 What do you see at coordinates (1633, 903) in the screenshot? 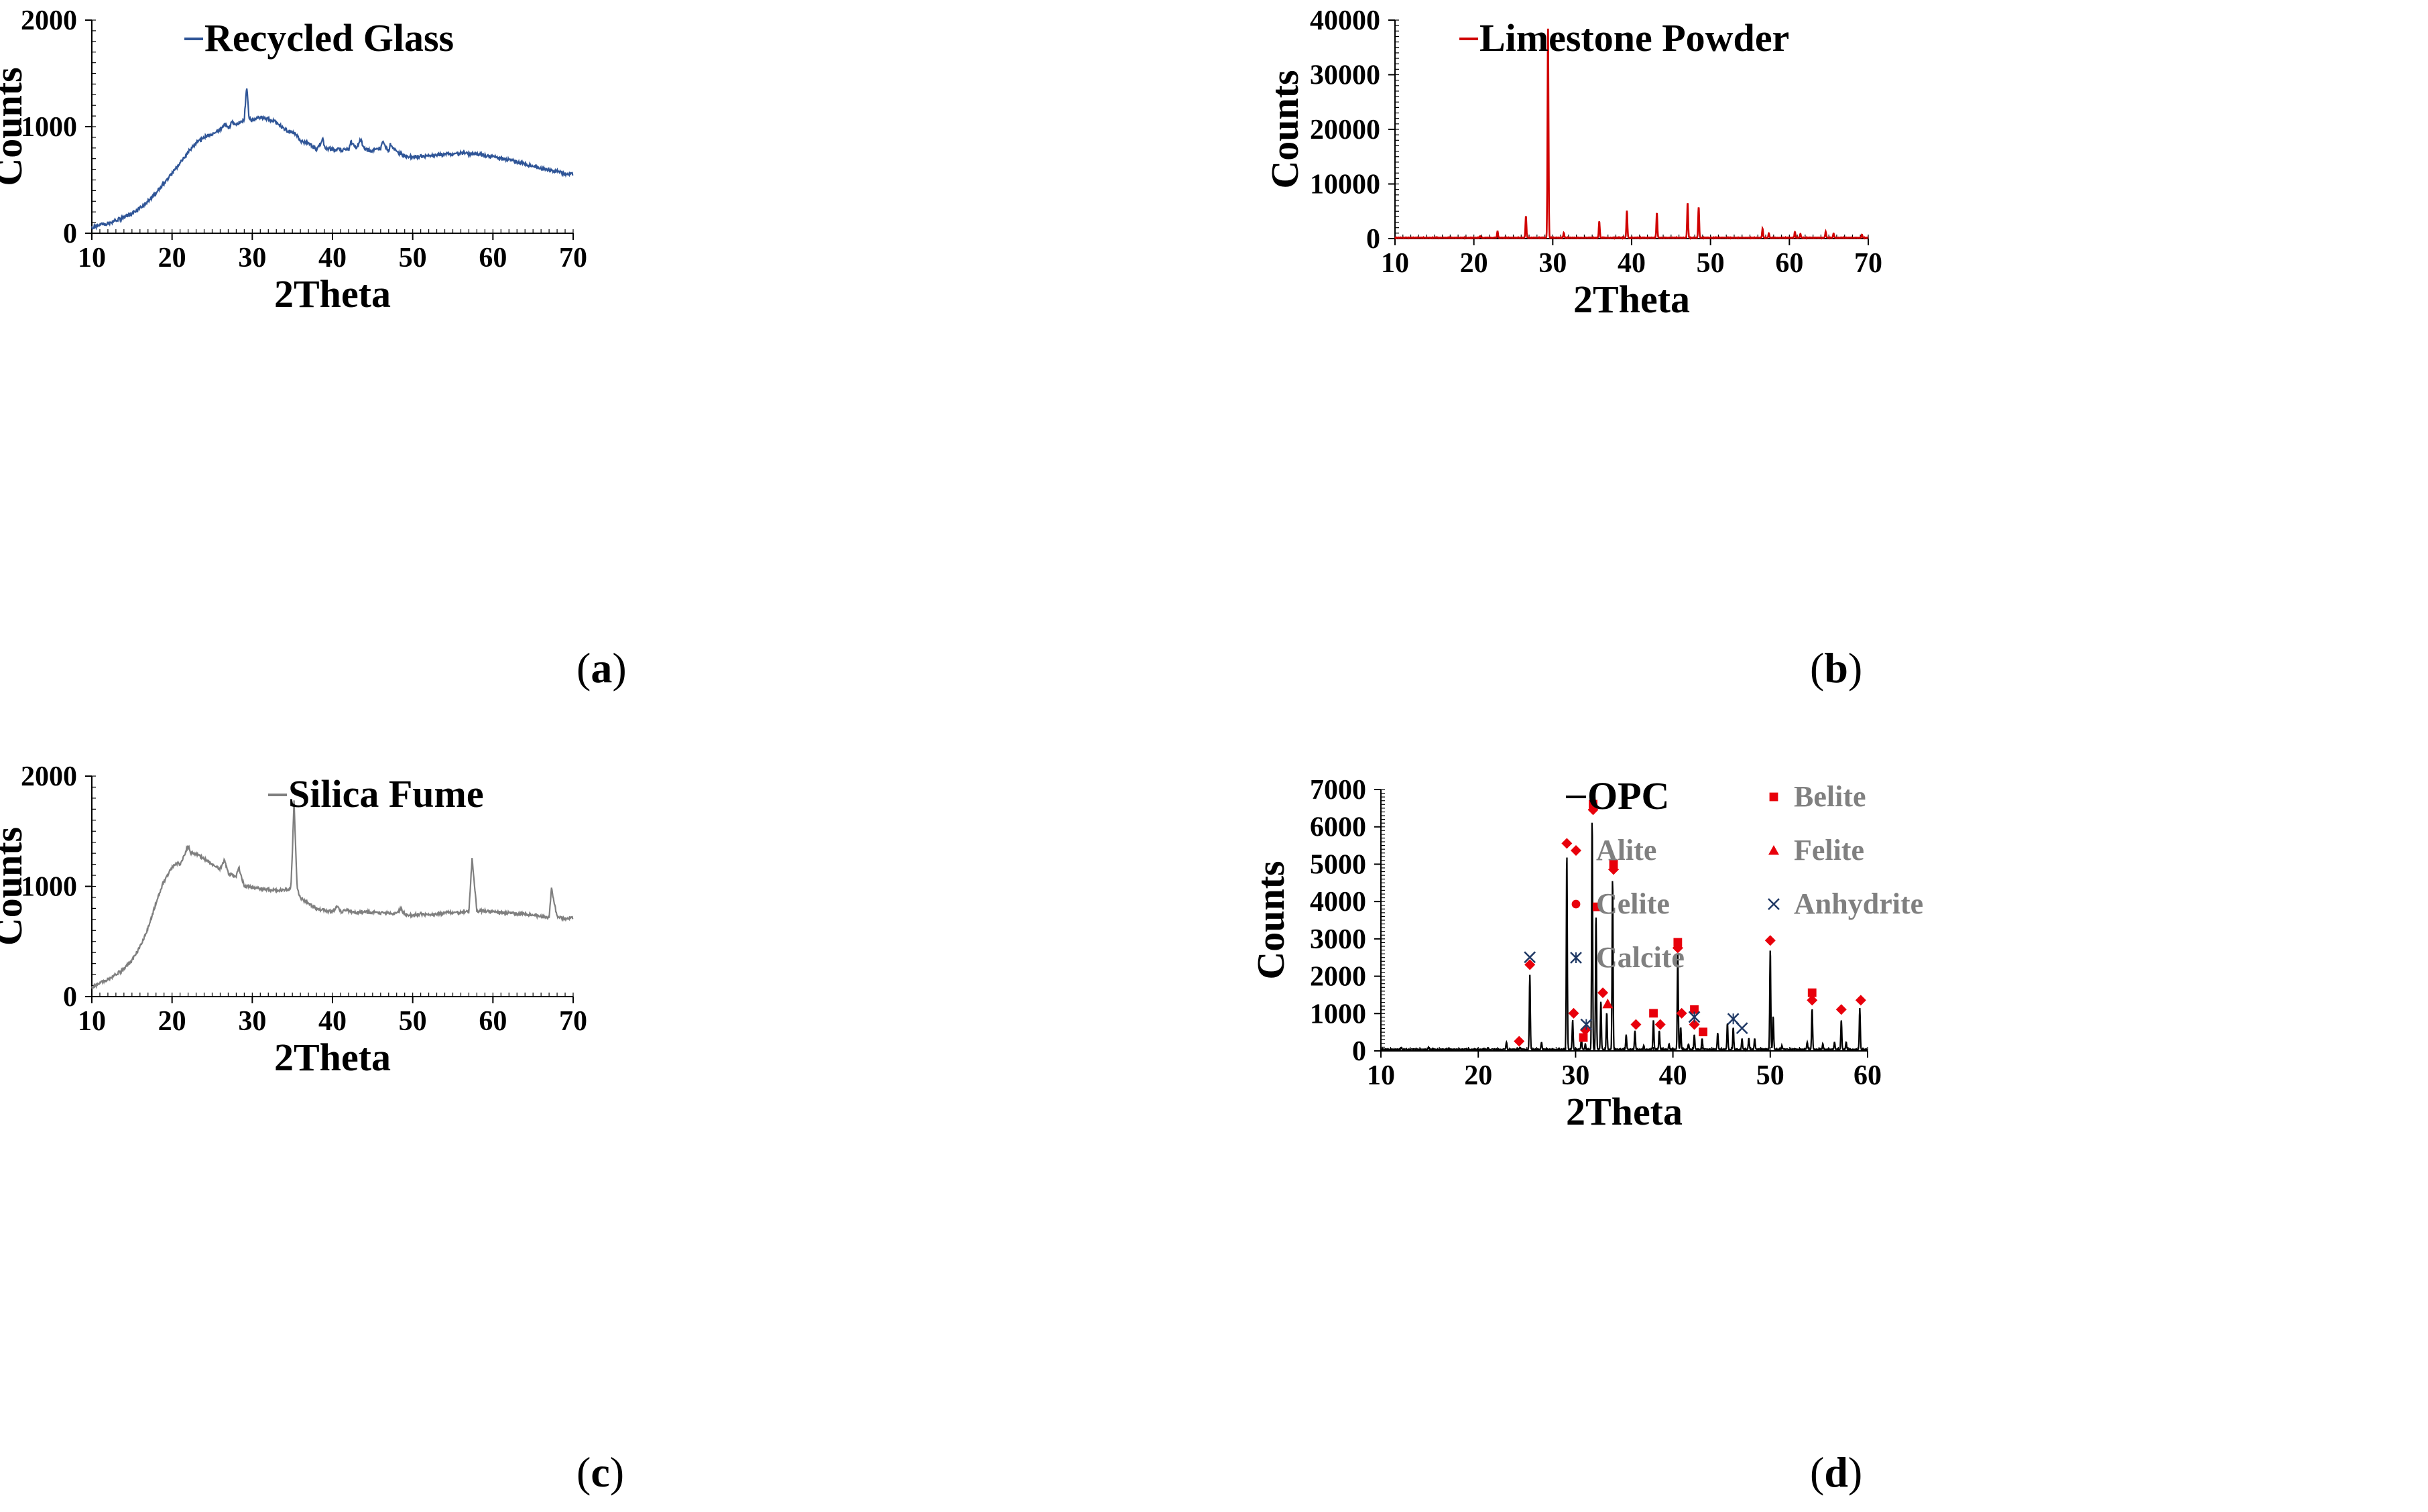
I see `legend-label-celite: Celite` at bounding box center [1633, 903].